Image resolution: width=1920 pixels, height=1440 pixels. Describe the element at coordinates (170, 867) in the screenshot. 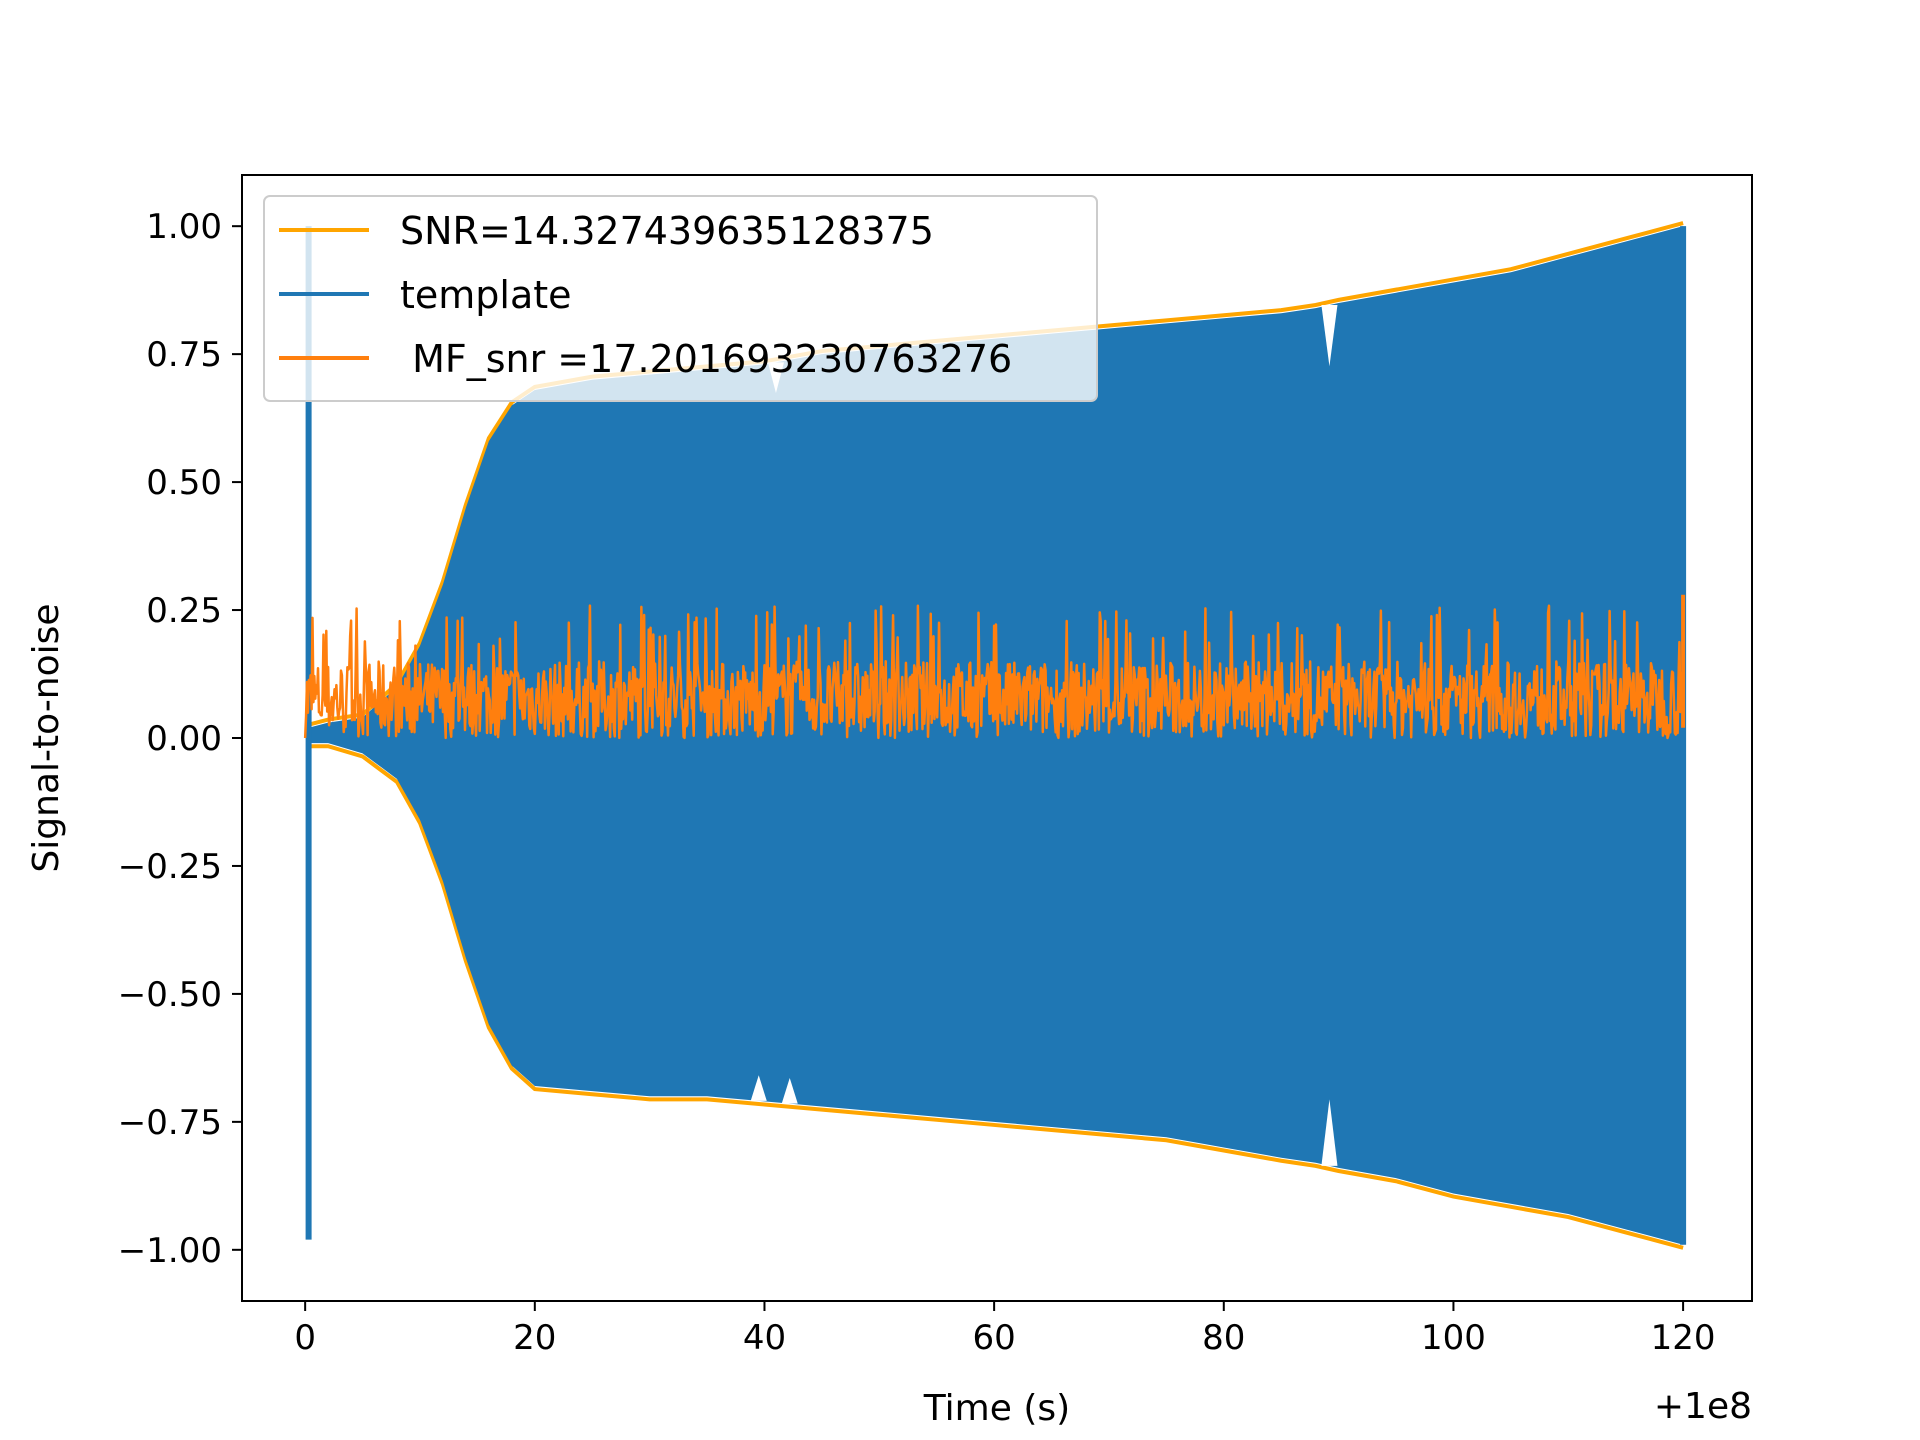

I see `y-tick-label-5: −0.25` at that location.